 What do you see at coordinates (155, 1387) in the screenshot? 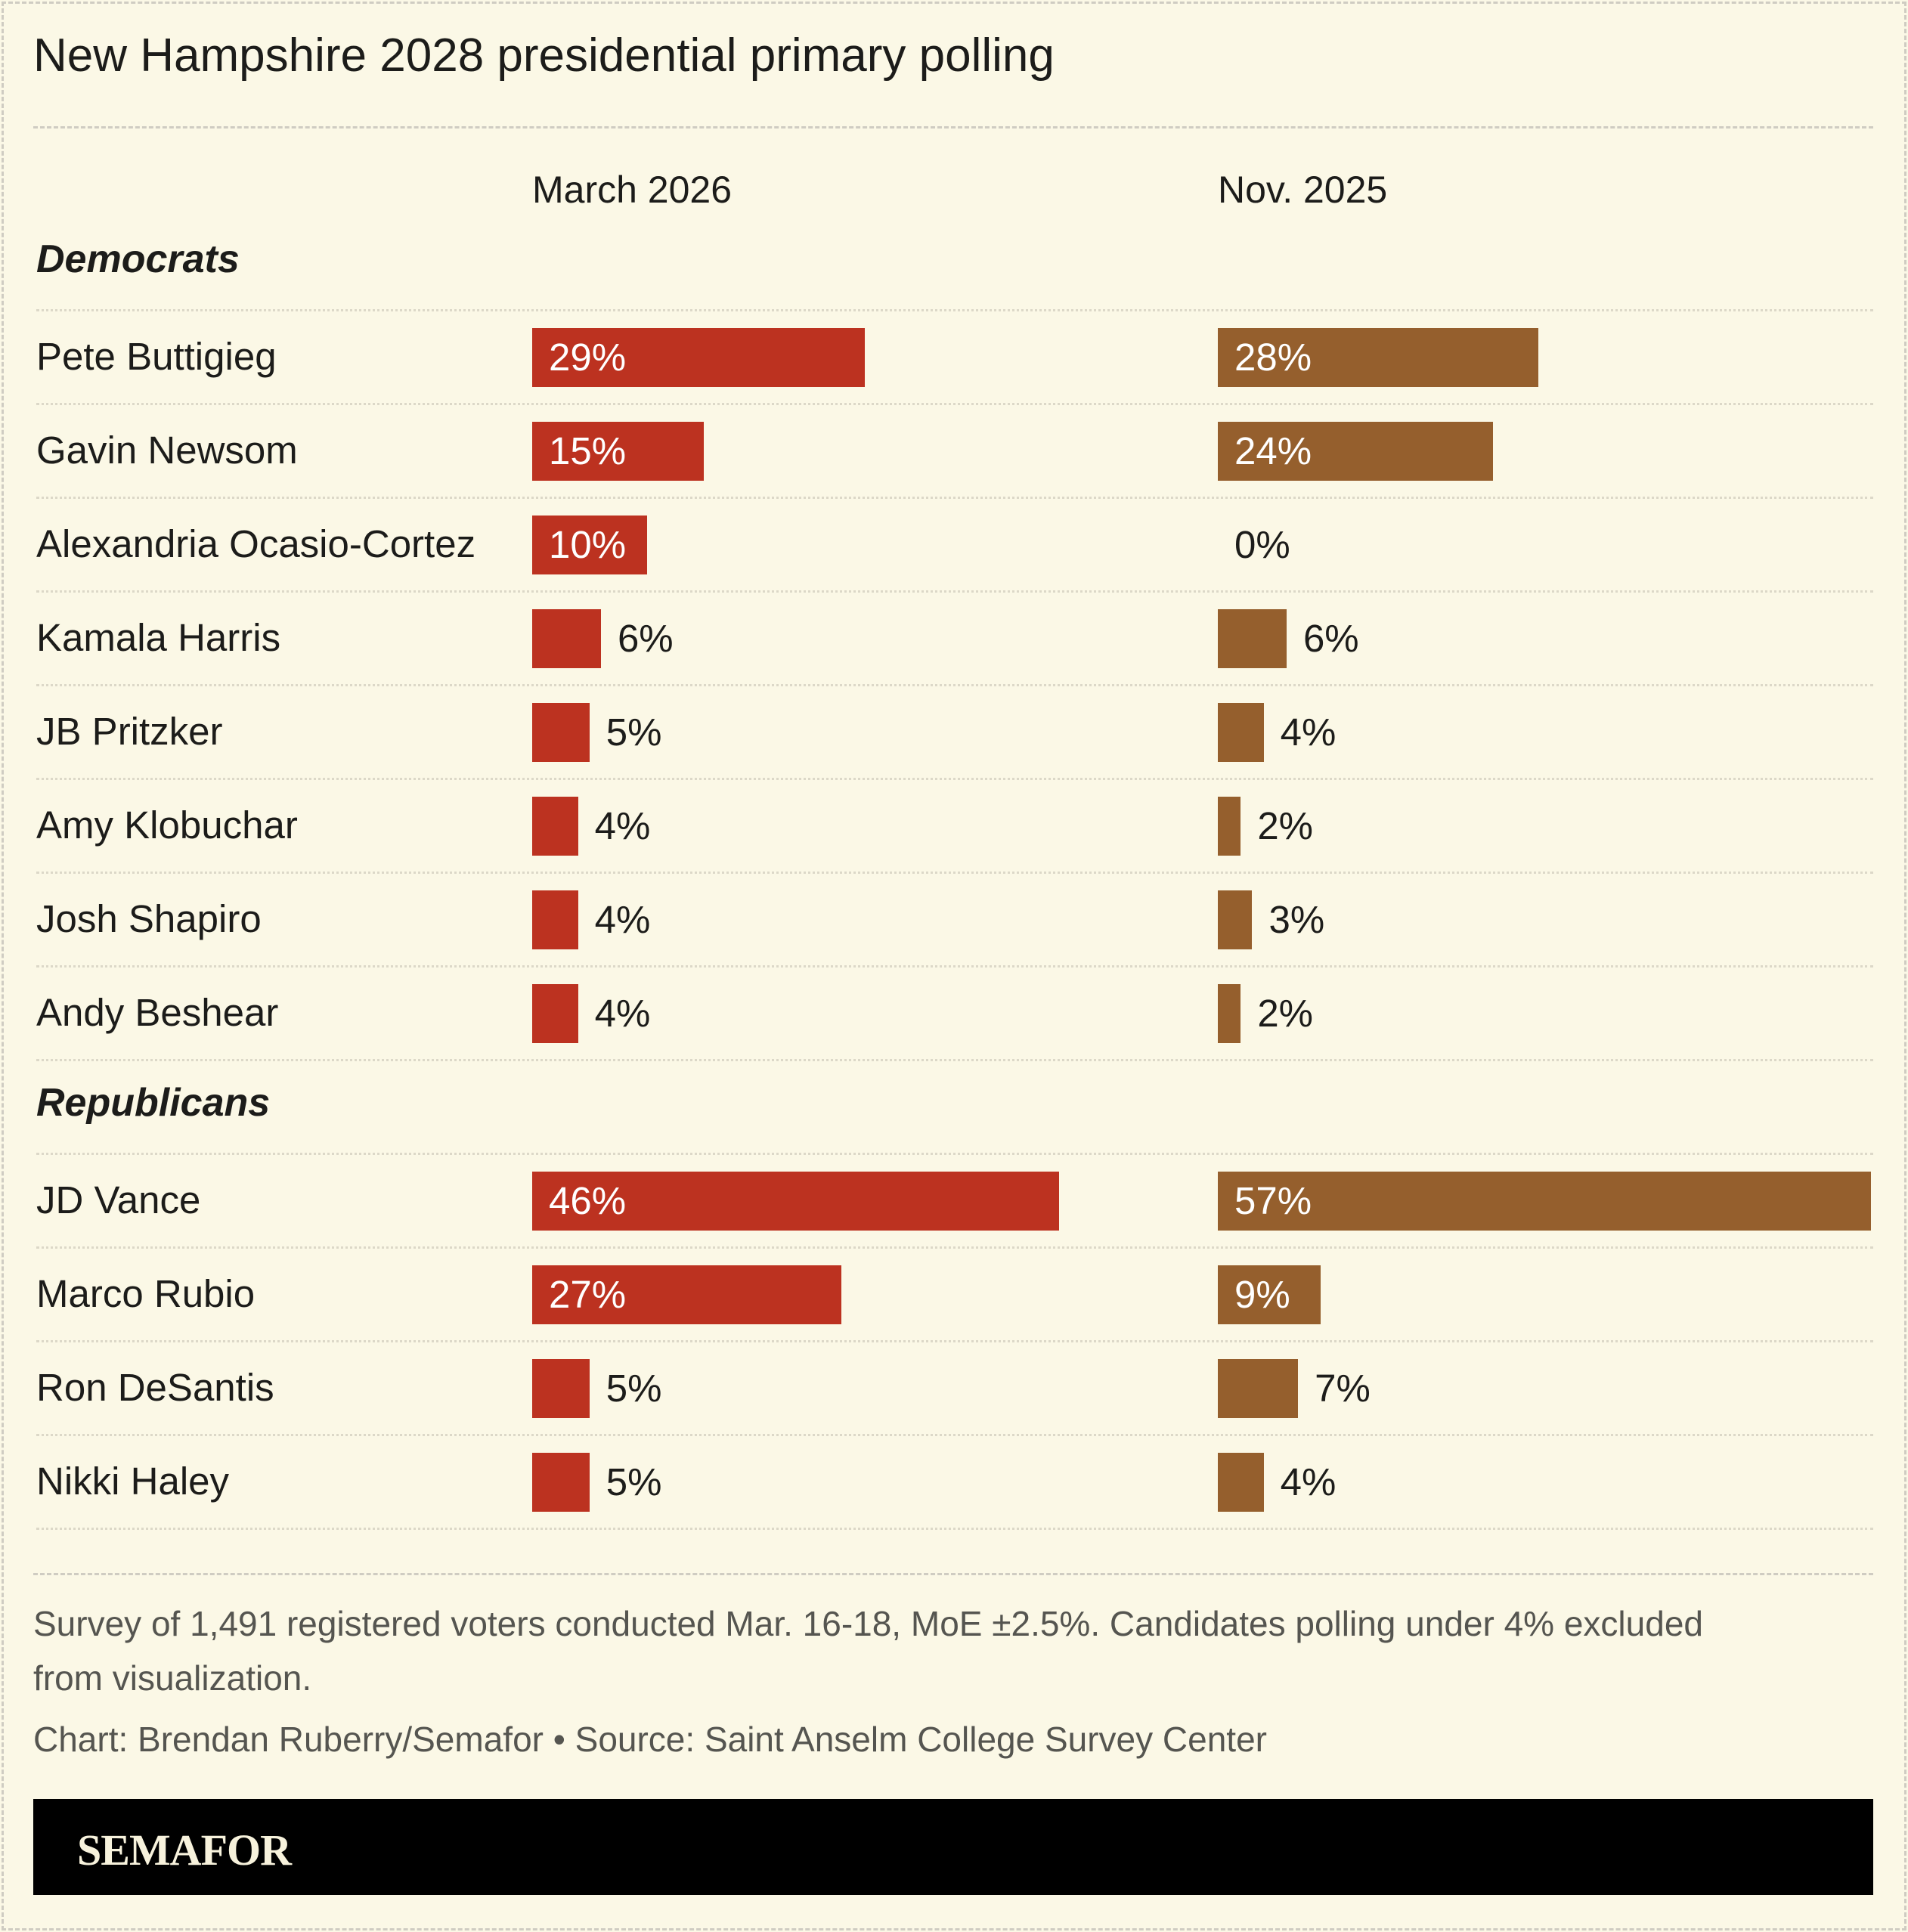
I see `candidate-name: Ron DeSantis` at bounding box center [155, 1387].